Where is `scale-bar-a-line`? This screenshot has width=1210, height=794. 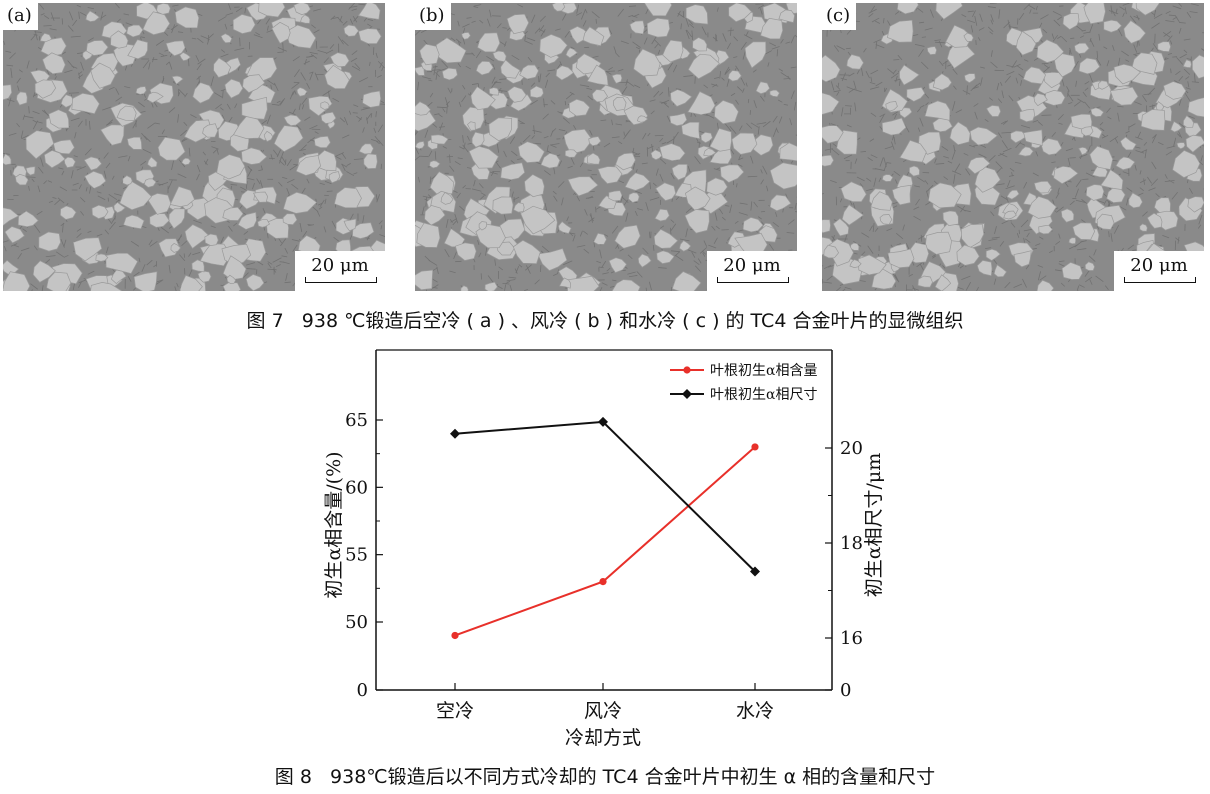
scale-bar-a-line is located at coordinates (341, 280).